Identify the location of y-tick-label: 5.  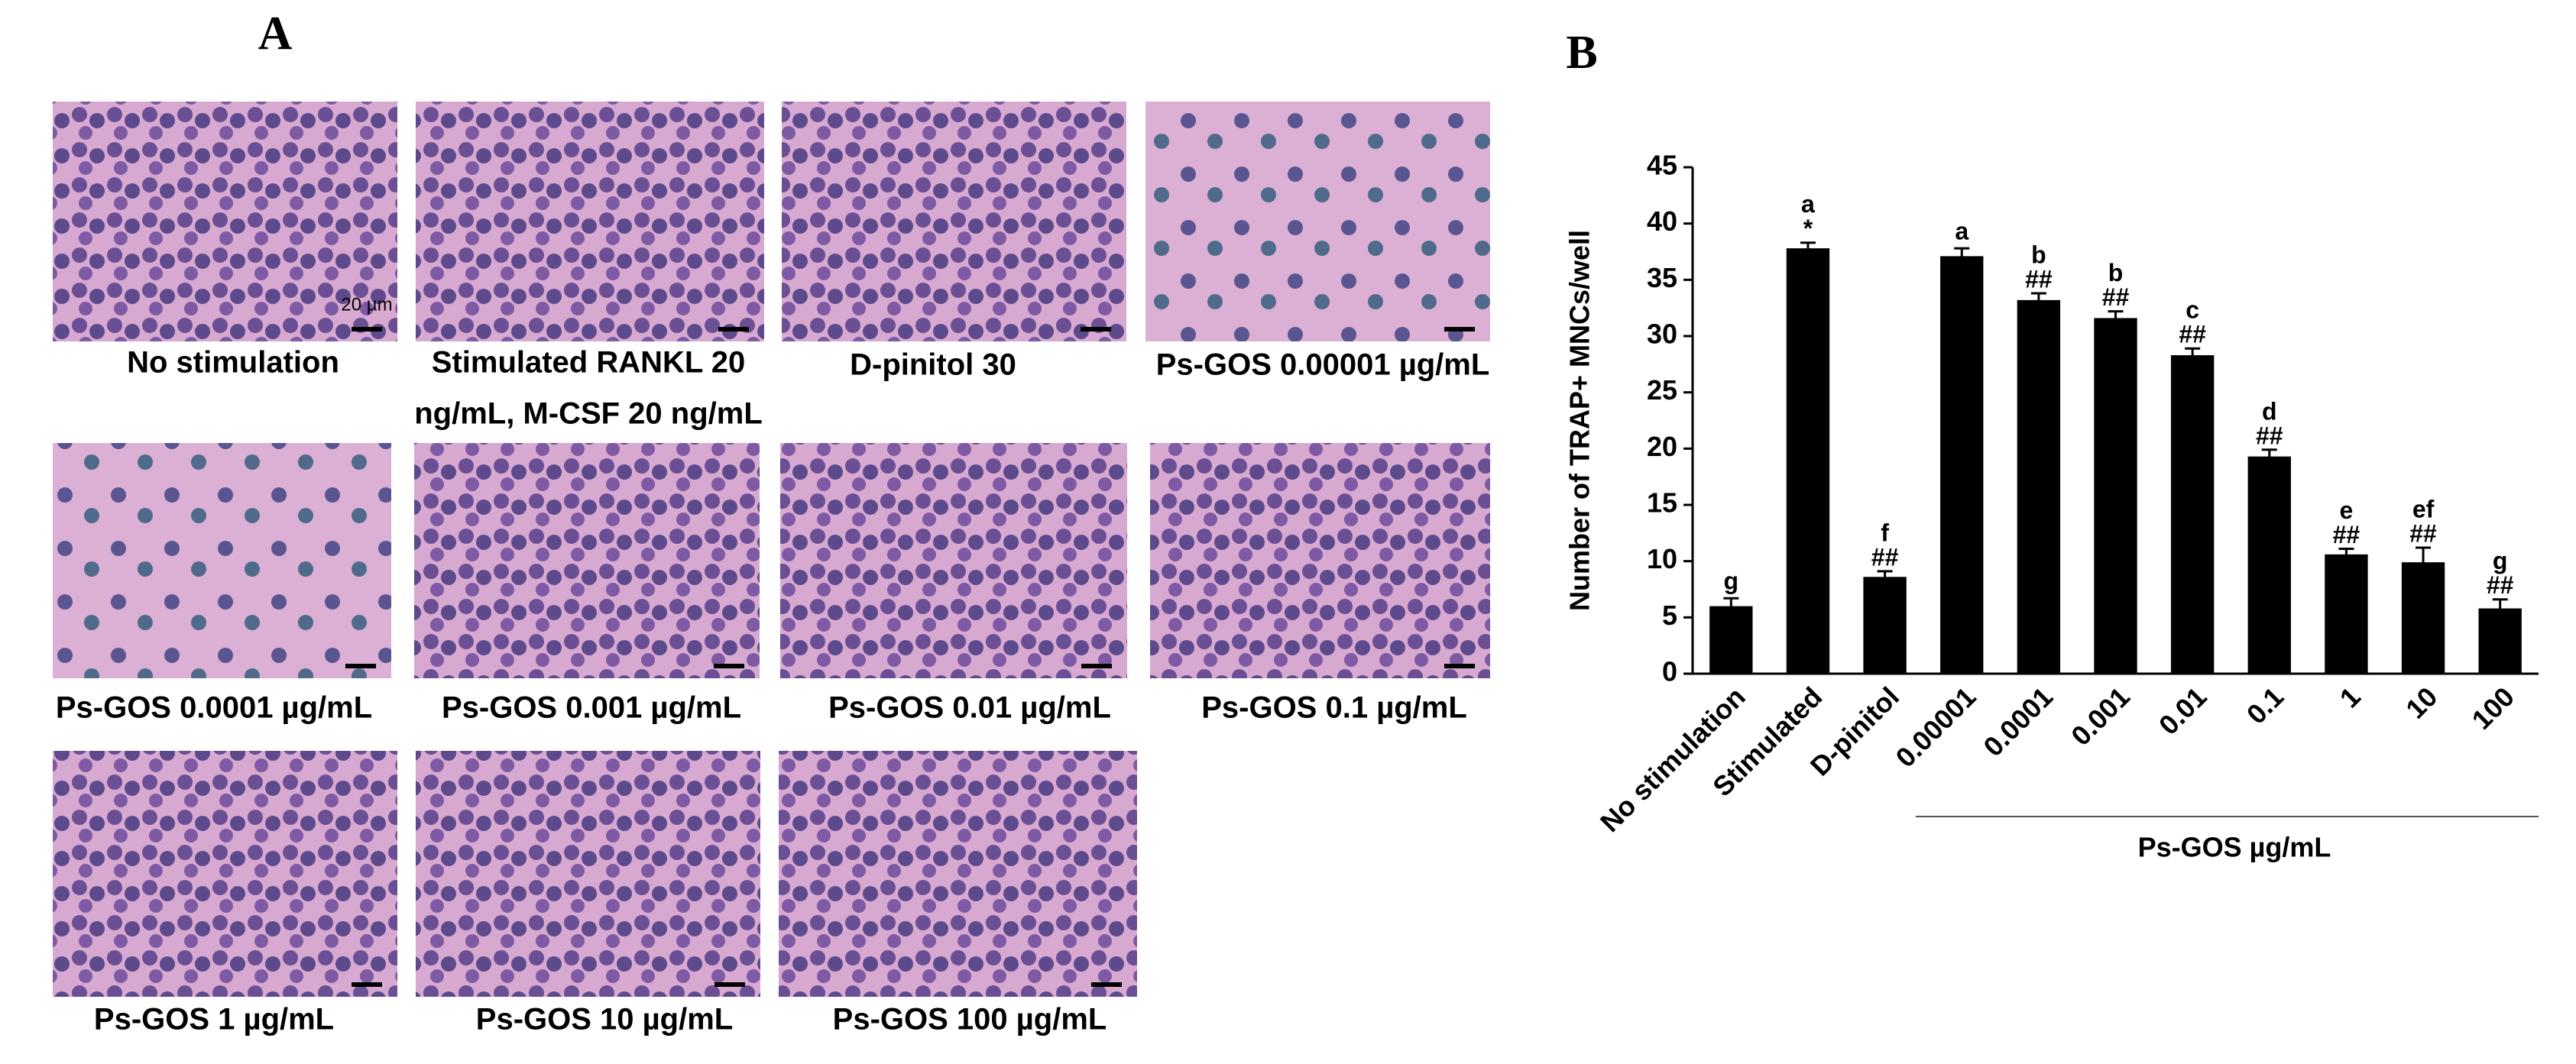
(1669, 615).